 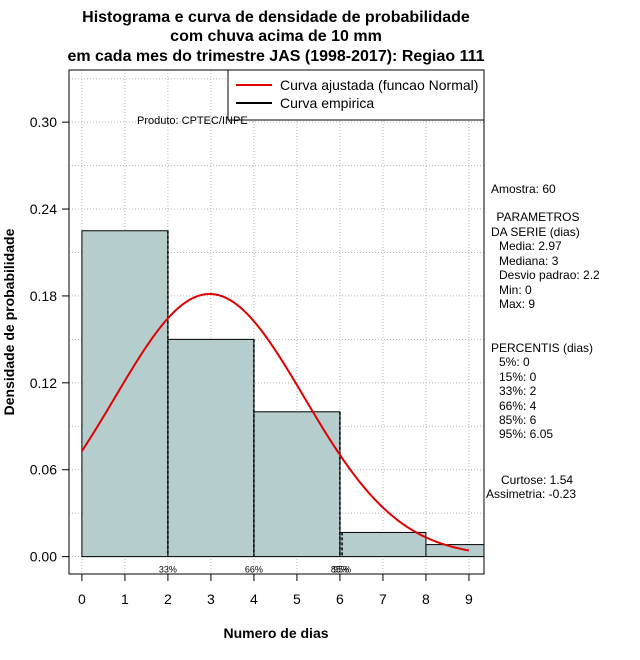 I want to click on stat-mean: Media: 2.97, so click(x=530, y=246).